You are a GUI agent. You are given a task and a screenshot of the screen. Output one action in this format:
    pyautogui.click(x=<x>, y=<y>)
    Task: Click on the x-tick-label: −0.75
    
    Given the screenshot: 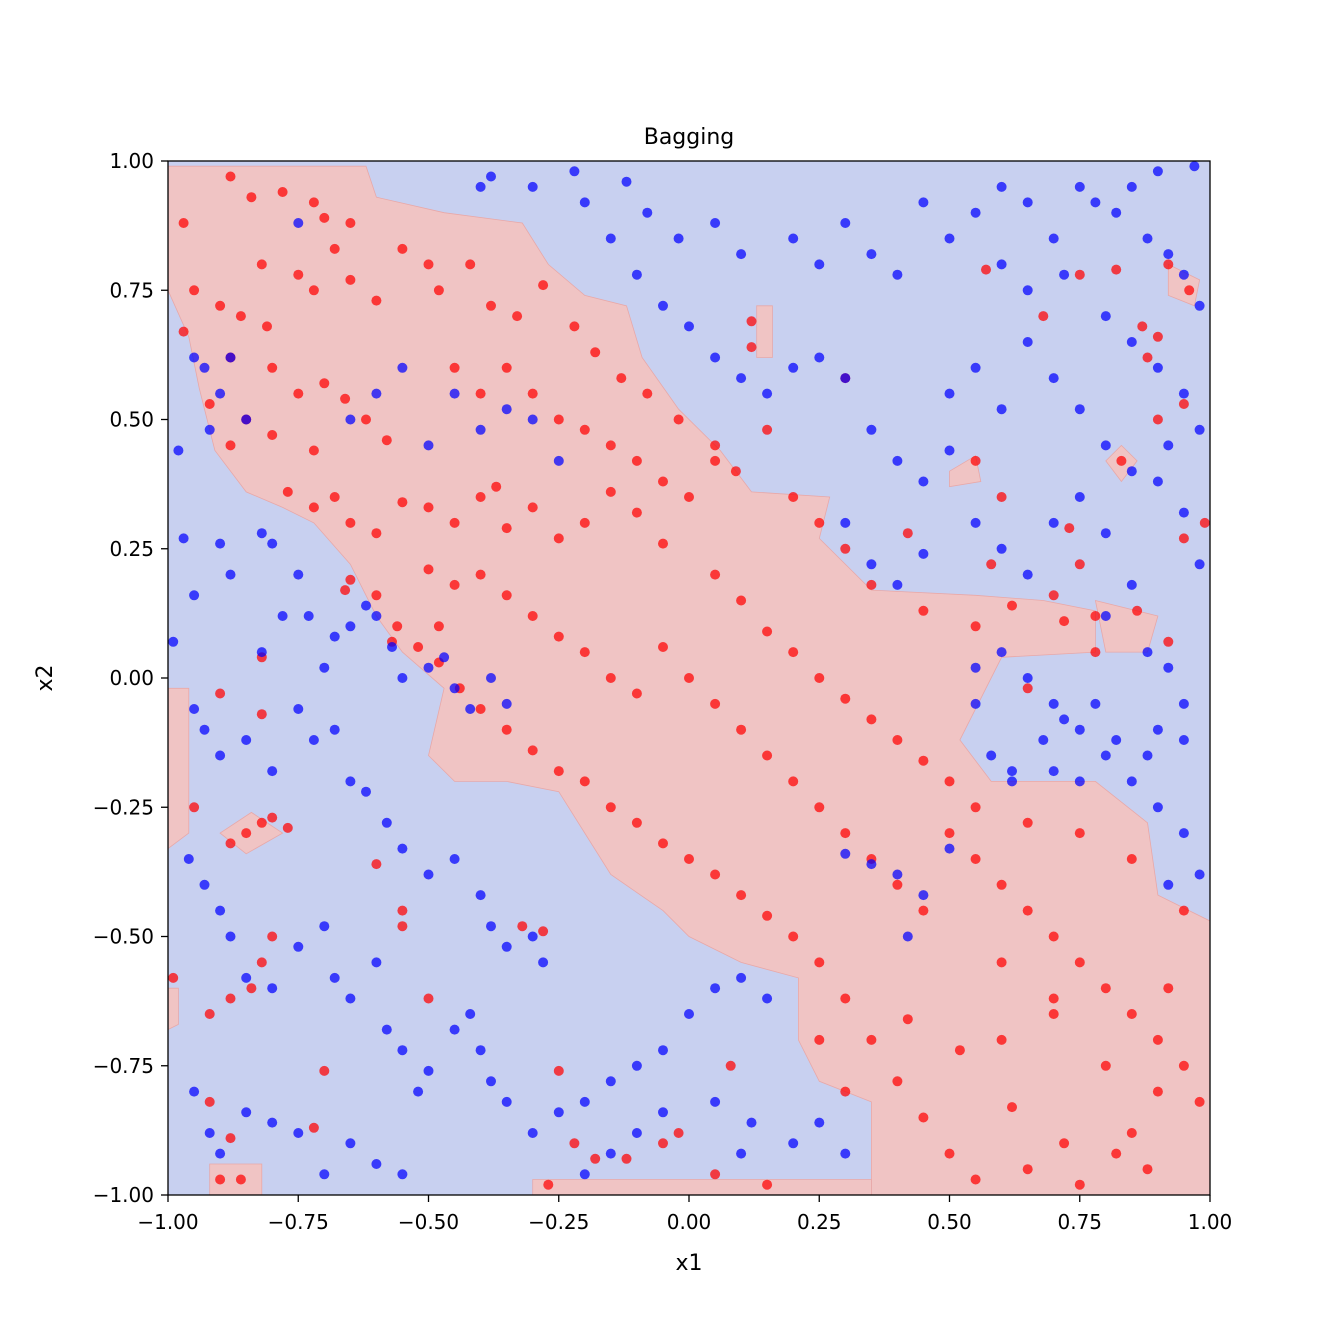 What is the action you would take?
    pyautogui.click(x=298, y=1222)
    